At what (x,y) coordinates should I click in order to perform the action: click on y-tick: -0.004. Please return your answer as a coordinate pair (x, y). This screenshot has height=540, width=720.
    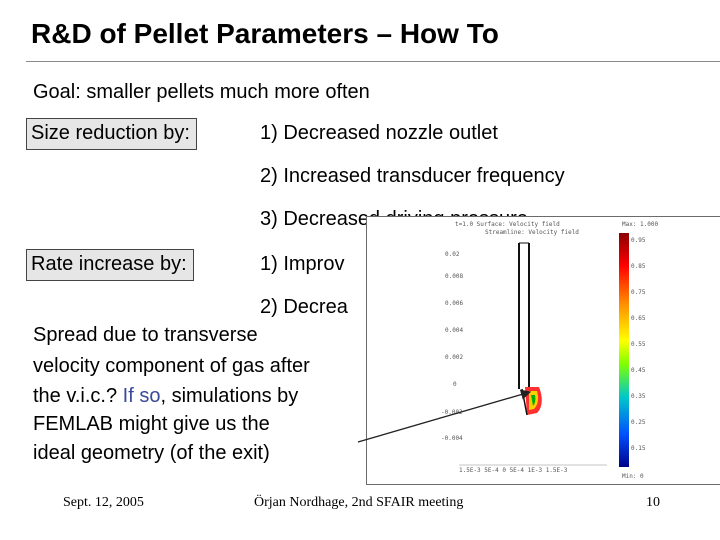
    Looking at the image, I should click on (452, 438).